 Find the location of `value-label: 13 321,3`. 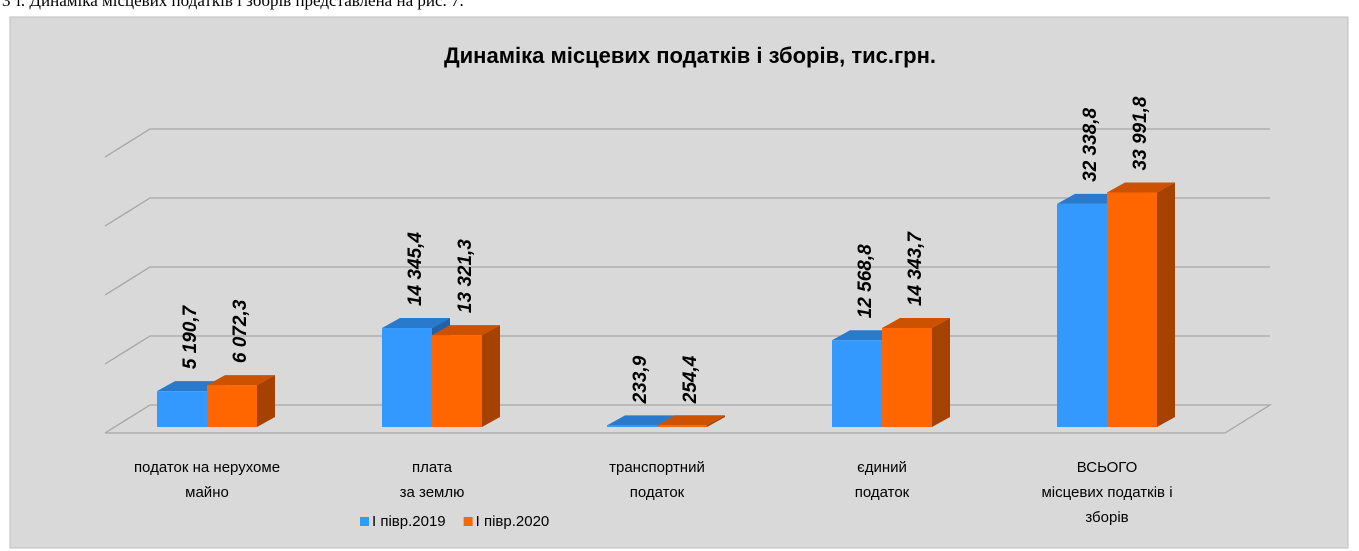

value-label: 13 321,3 is located at coordinates (465, 276).